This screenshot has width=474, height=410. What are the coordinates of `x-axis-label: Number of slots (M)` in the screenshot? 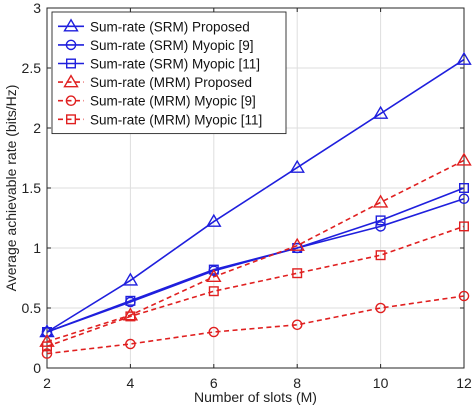 It's located at (255, 397).